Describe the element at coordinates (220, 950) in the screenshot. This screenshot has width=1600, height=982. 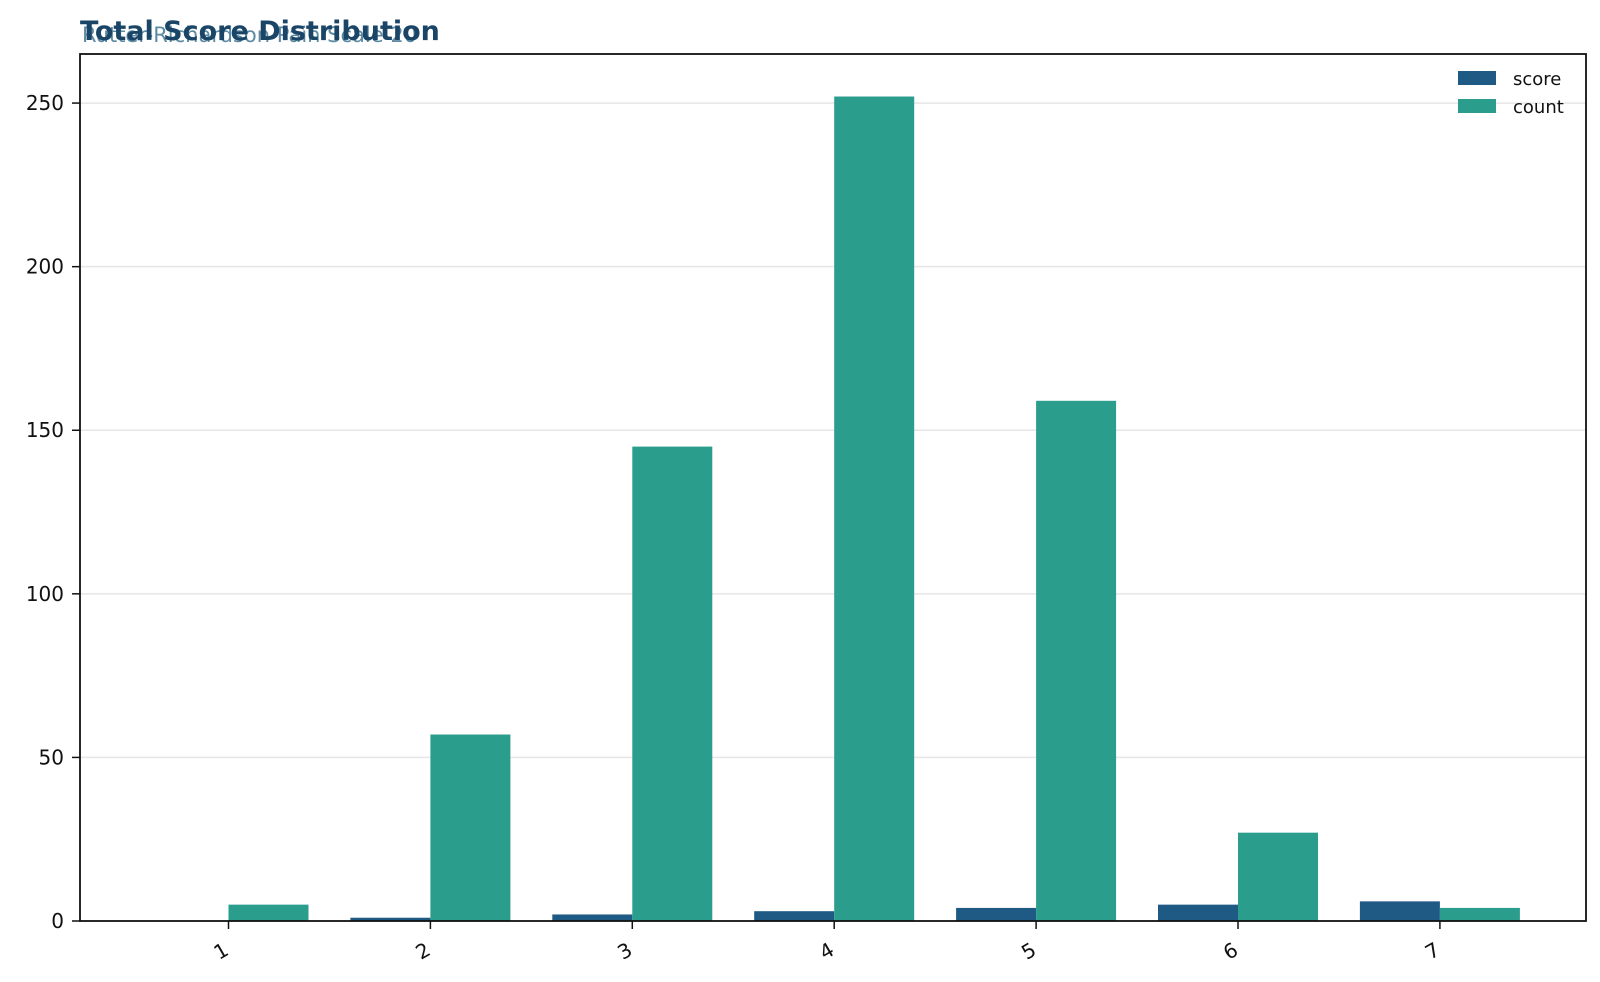
I see `x-tick-label: 1` at that location.